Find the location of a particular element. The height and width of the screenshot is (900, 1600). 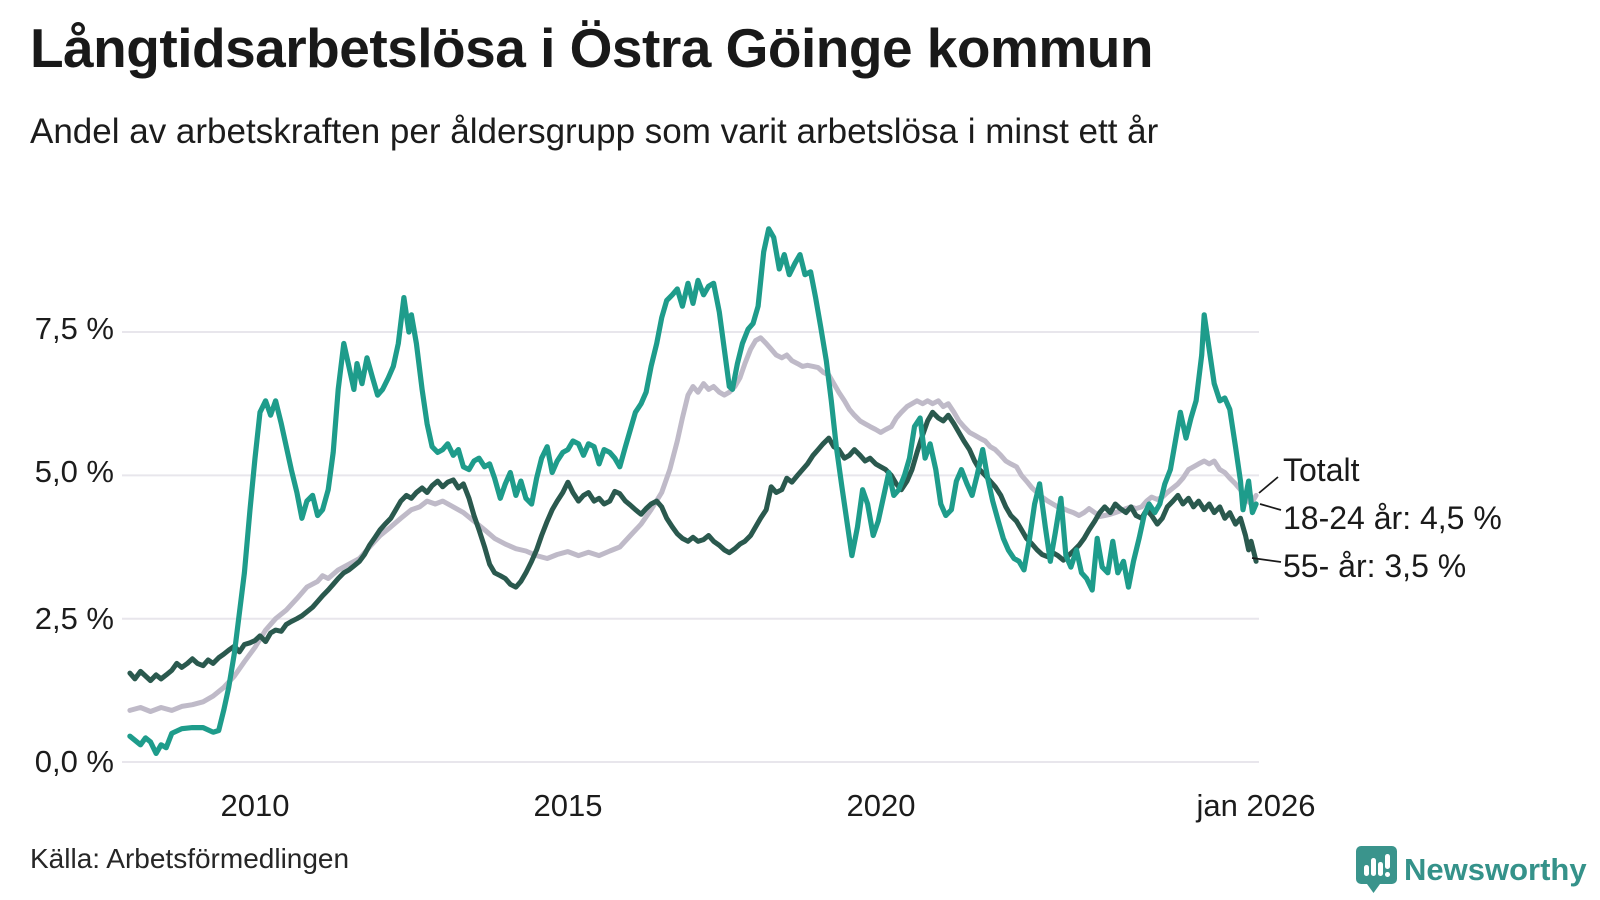

end-label-55: 55- år: 3,5 % is located at coordinates (1375, 566).